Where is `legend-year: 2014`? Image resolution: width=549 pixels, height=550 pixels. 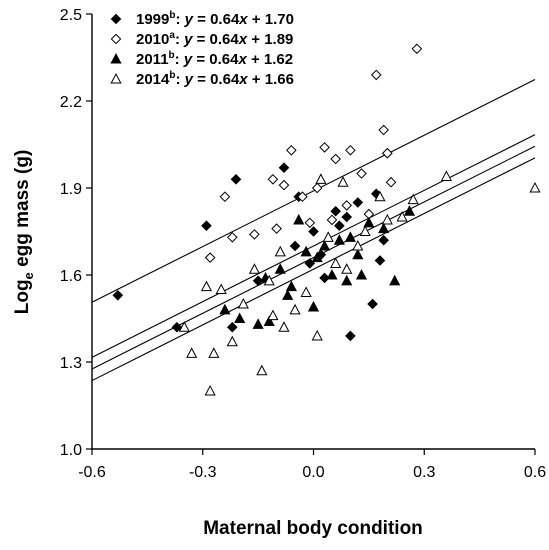 legend-year: 2014 is located at coordinates (153, 79).